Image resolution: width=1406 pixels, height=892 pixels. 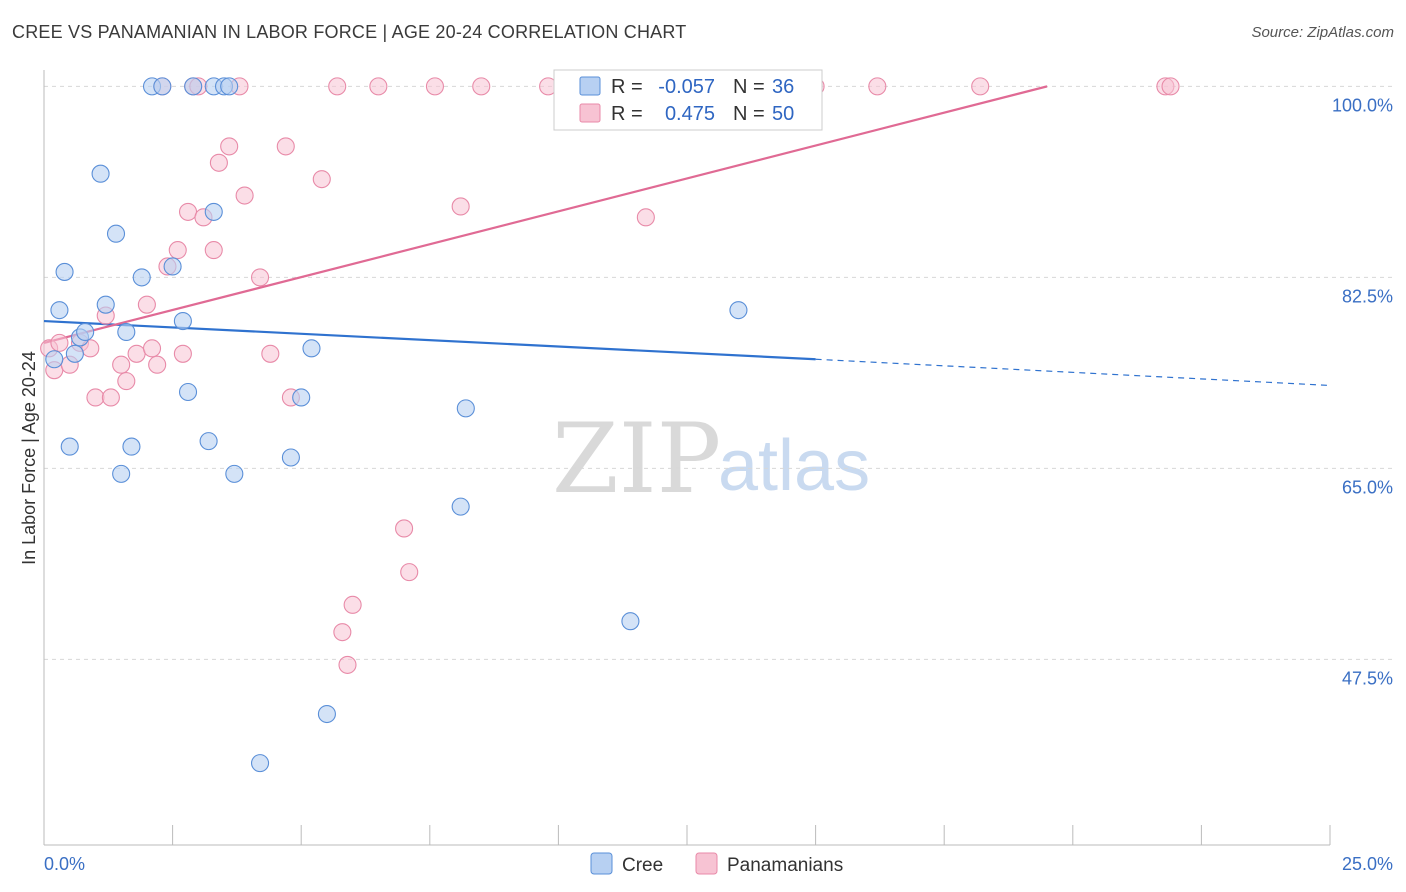 What do you see at coordinates (601, 863) in the screenshot?
I see `bottom-legend-cree-swatch` at bounding box center [601, 863].